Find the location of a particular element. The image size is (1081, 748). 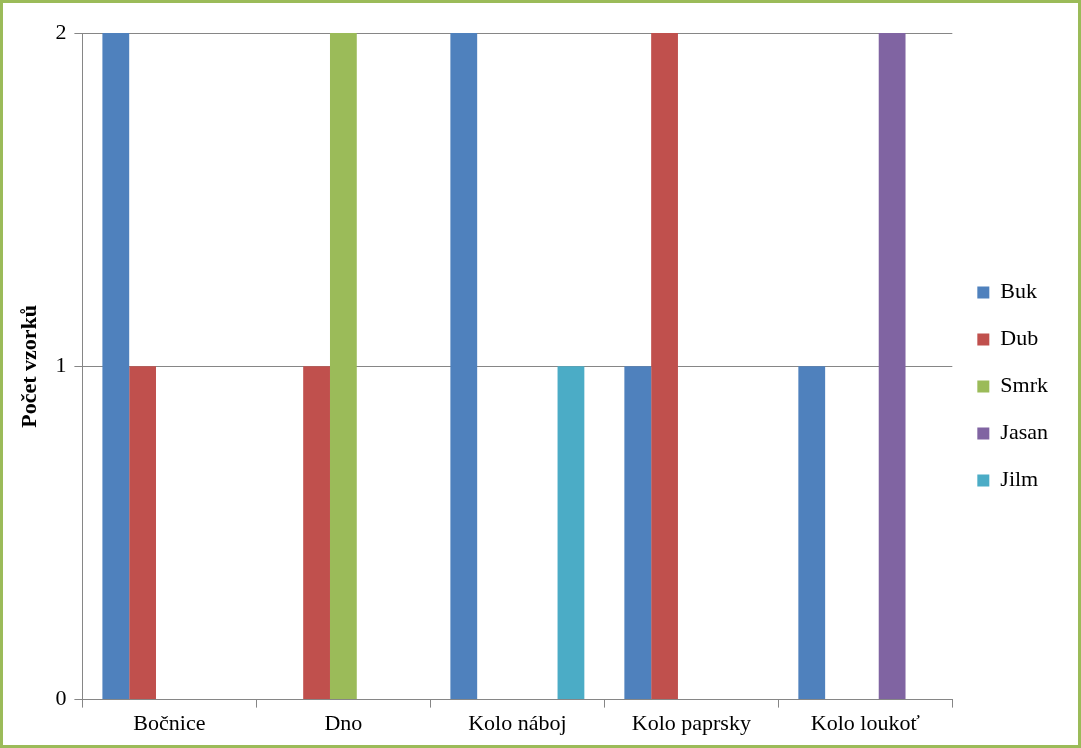

x-tick-label: Dno is located at coordinates (343, 722).